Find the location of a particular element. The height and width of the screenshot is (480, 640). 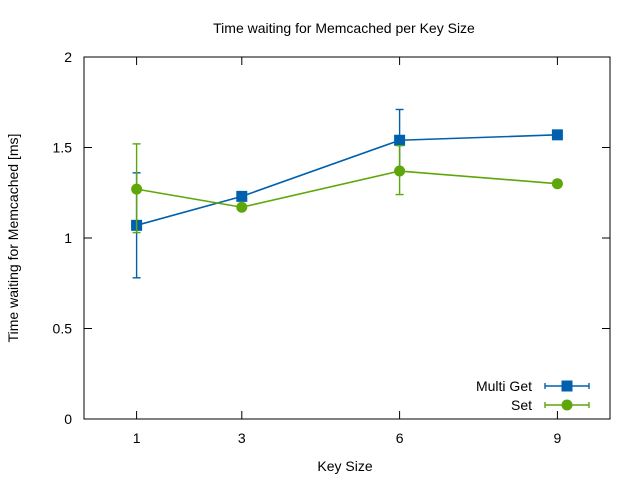

y-tick-label: 1 is located at coordinates (68, 238).